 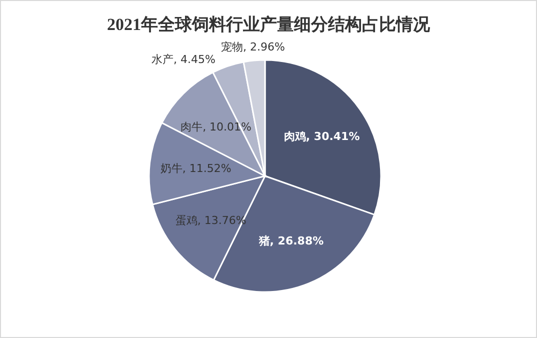 I want to click on slice-label: 猪, 26.88%, so click(x=291, y=241).